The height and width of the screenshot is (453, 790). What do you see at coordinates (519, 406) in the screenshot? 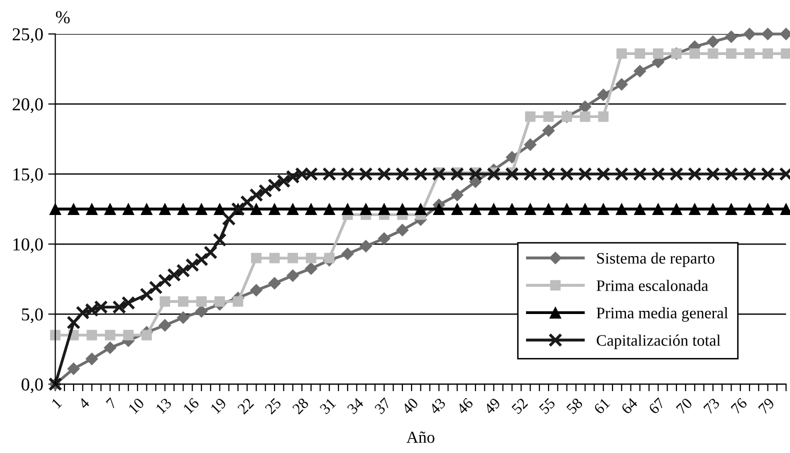
I see `x-tick-label: 52` at bounding box center [519, 406].